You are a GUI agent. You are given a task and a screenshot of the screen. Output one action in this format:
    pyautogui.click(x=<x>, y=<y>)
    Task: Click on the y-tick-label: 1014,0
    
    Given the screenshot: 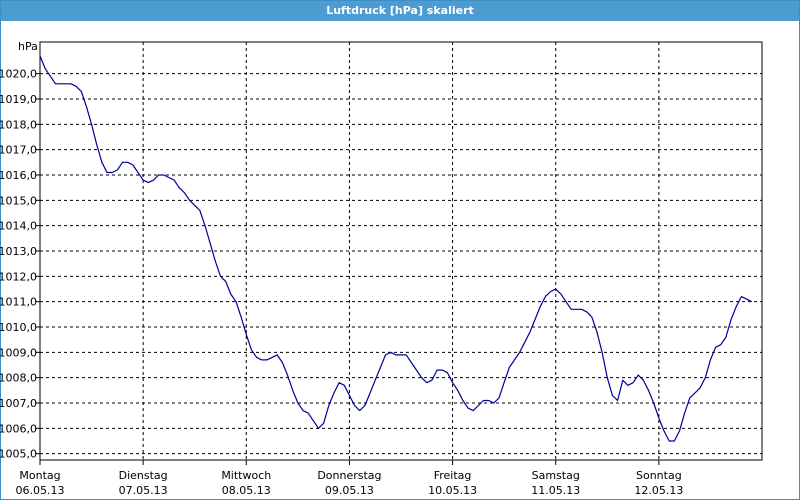 What is the action you would take?
    pyautogui.click(x=18, y=226)
    